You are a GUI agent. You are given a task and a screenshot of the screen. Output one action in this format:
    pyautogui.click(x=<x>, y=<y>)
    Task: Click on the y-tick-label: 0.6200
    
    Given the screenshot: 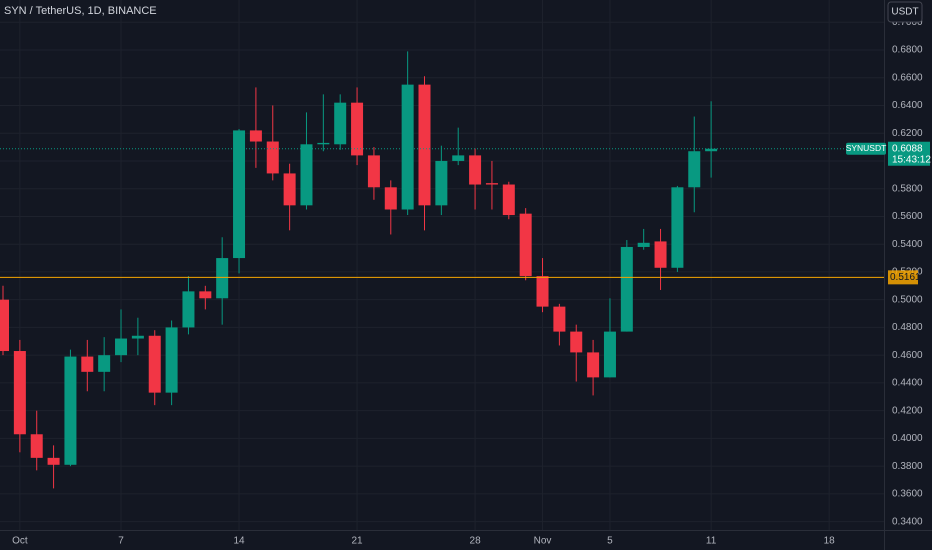 What is the action you would take?
    pyautogui.click(x=907, y=133)
    